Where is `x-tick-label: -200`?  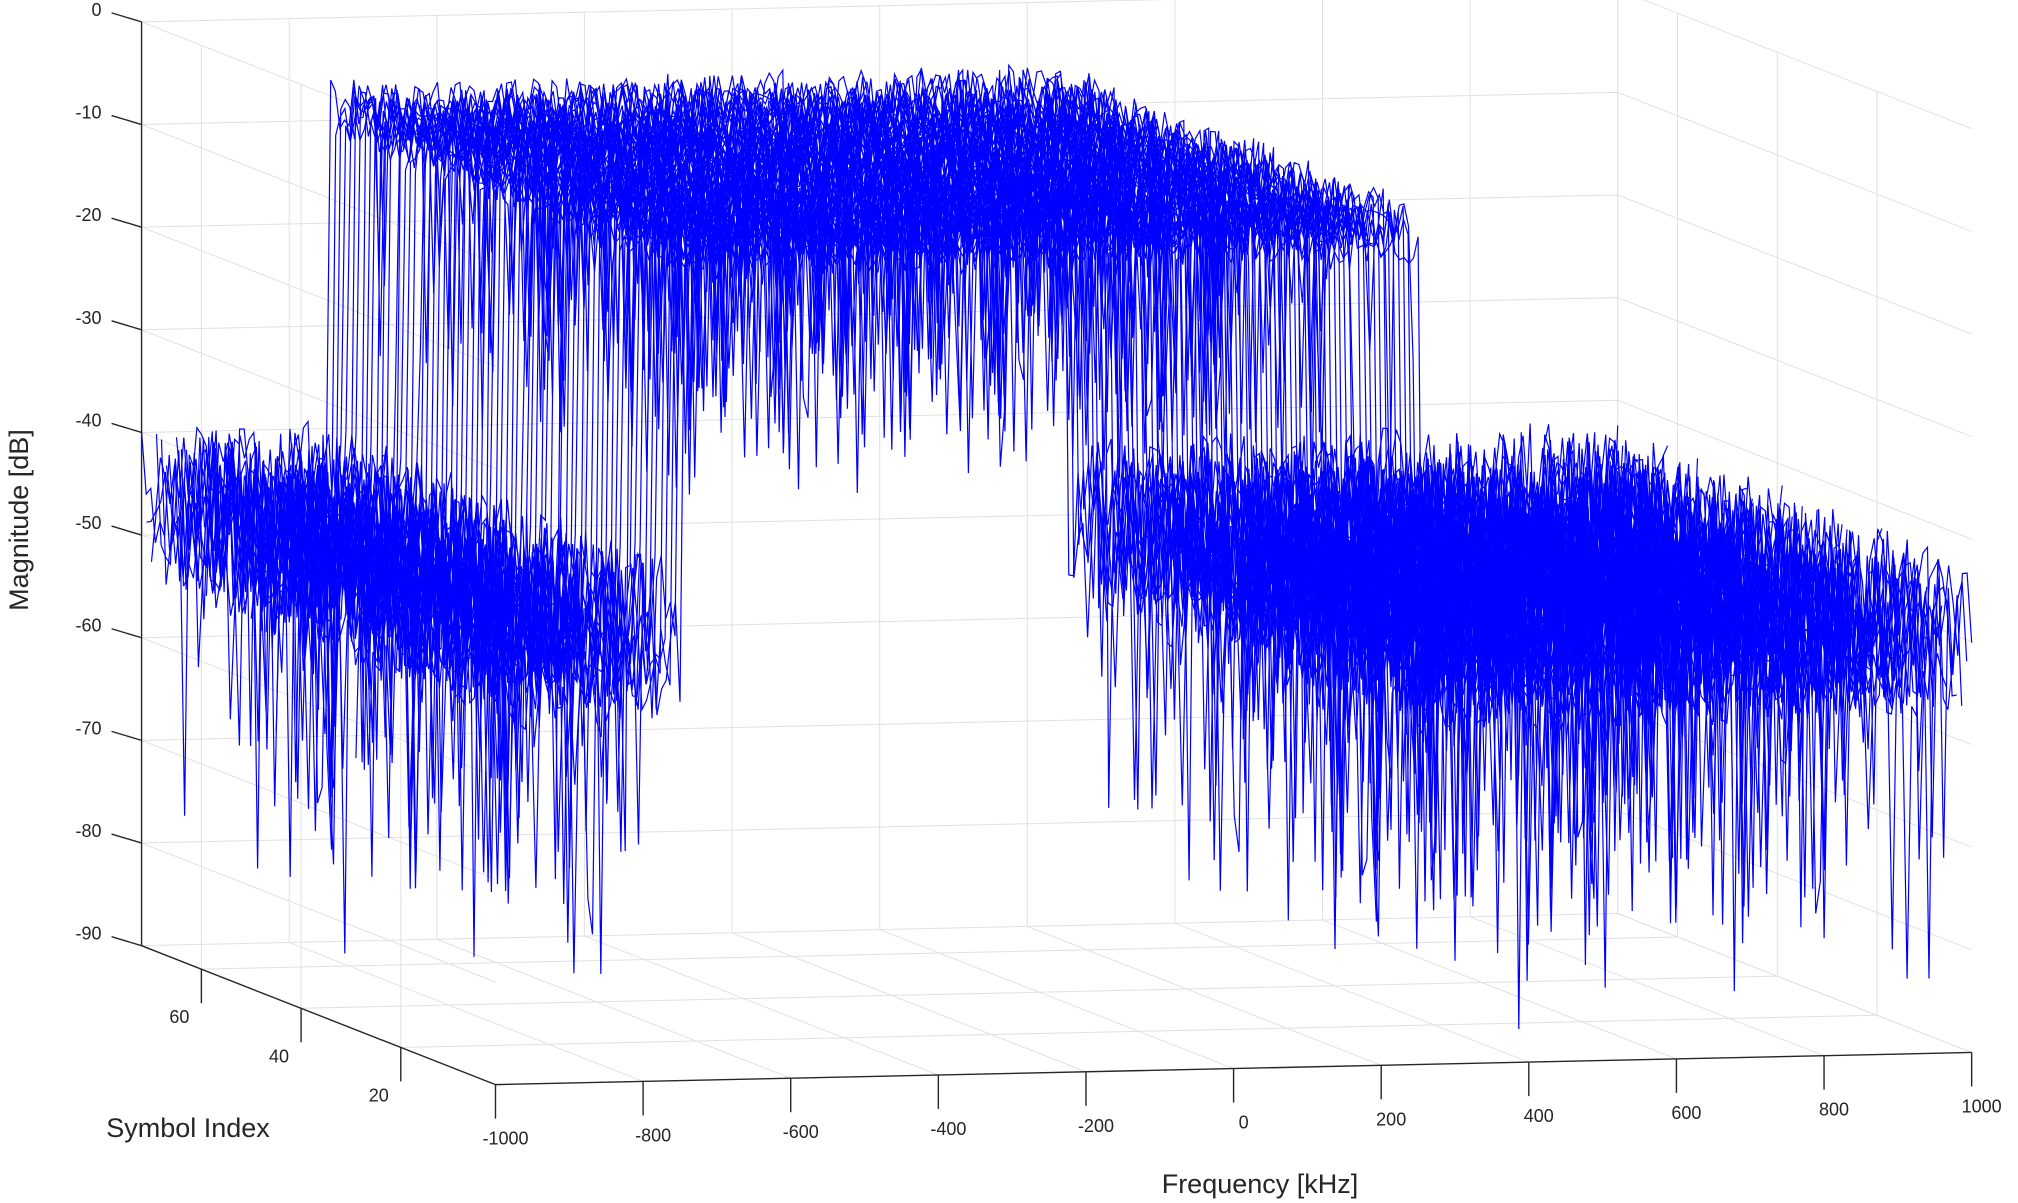
x-tick-label: -200 is located at coordinates (1096, 1126).